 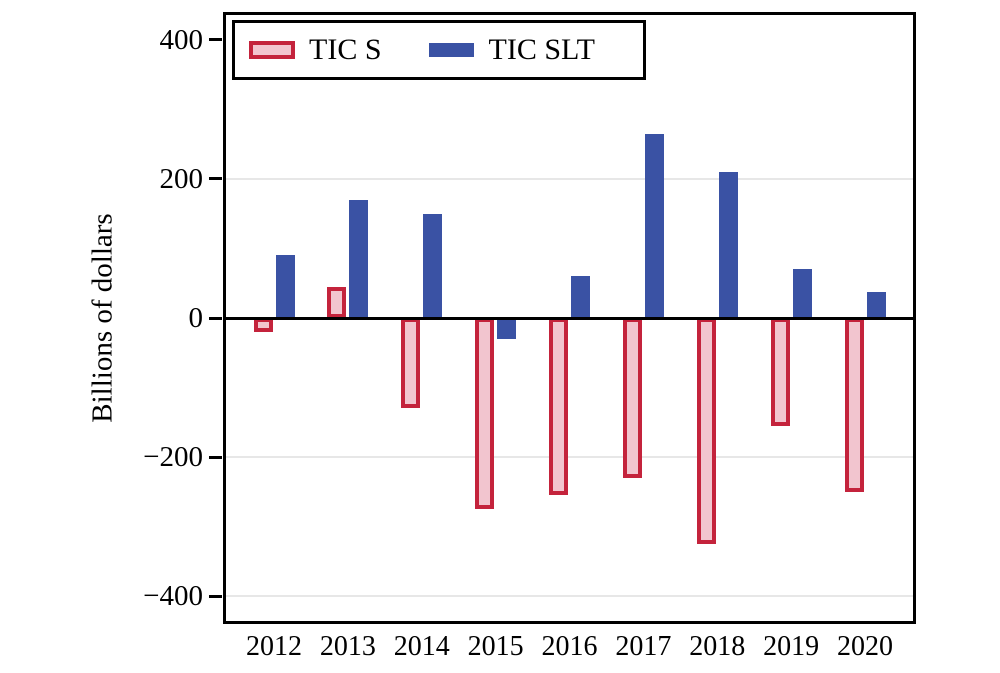 I want to click on y-tick--200, so click(x=215, y=457).